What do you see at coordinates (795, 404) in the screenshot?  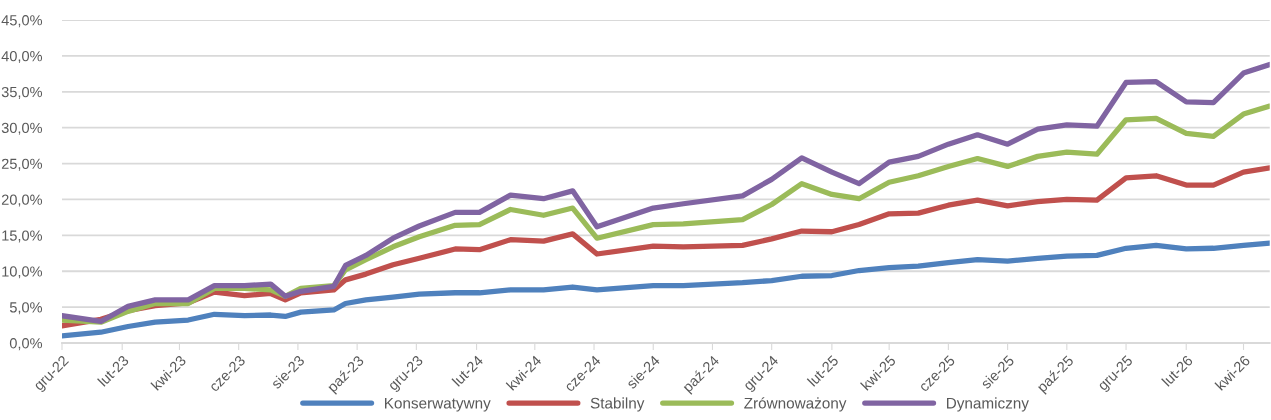 I see `legend-label: Zrównoważony` at bounding box center [795, 404].